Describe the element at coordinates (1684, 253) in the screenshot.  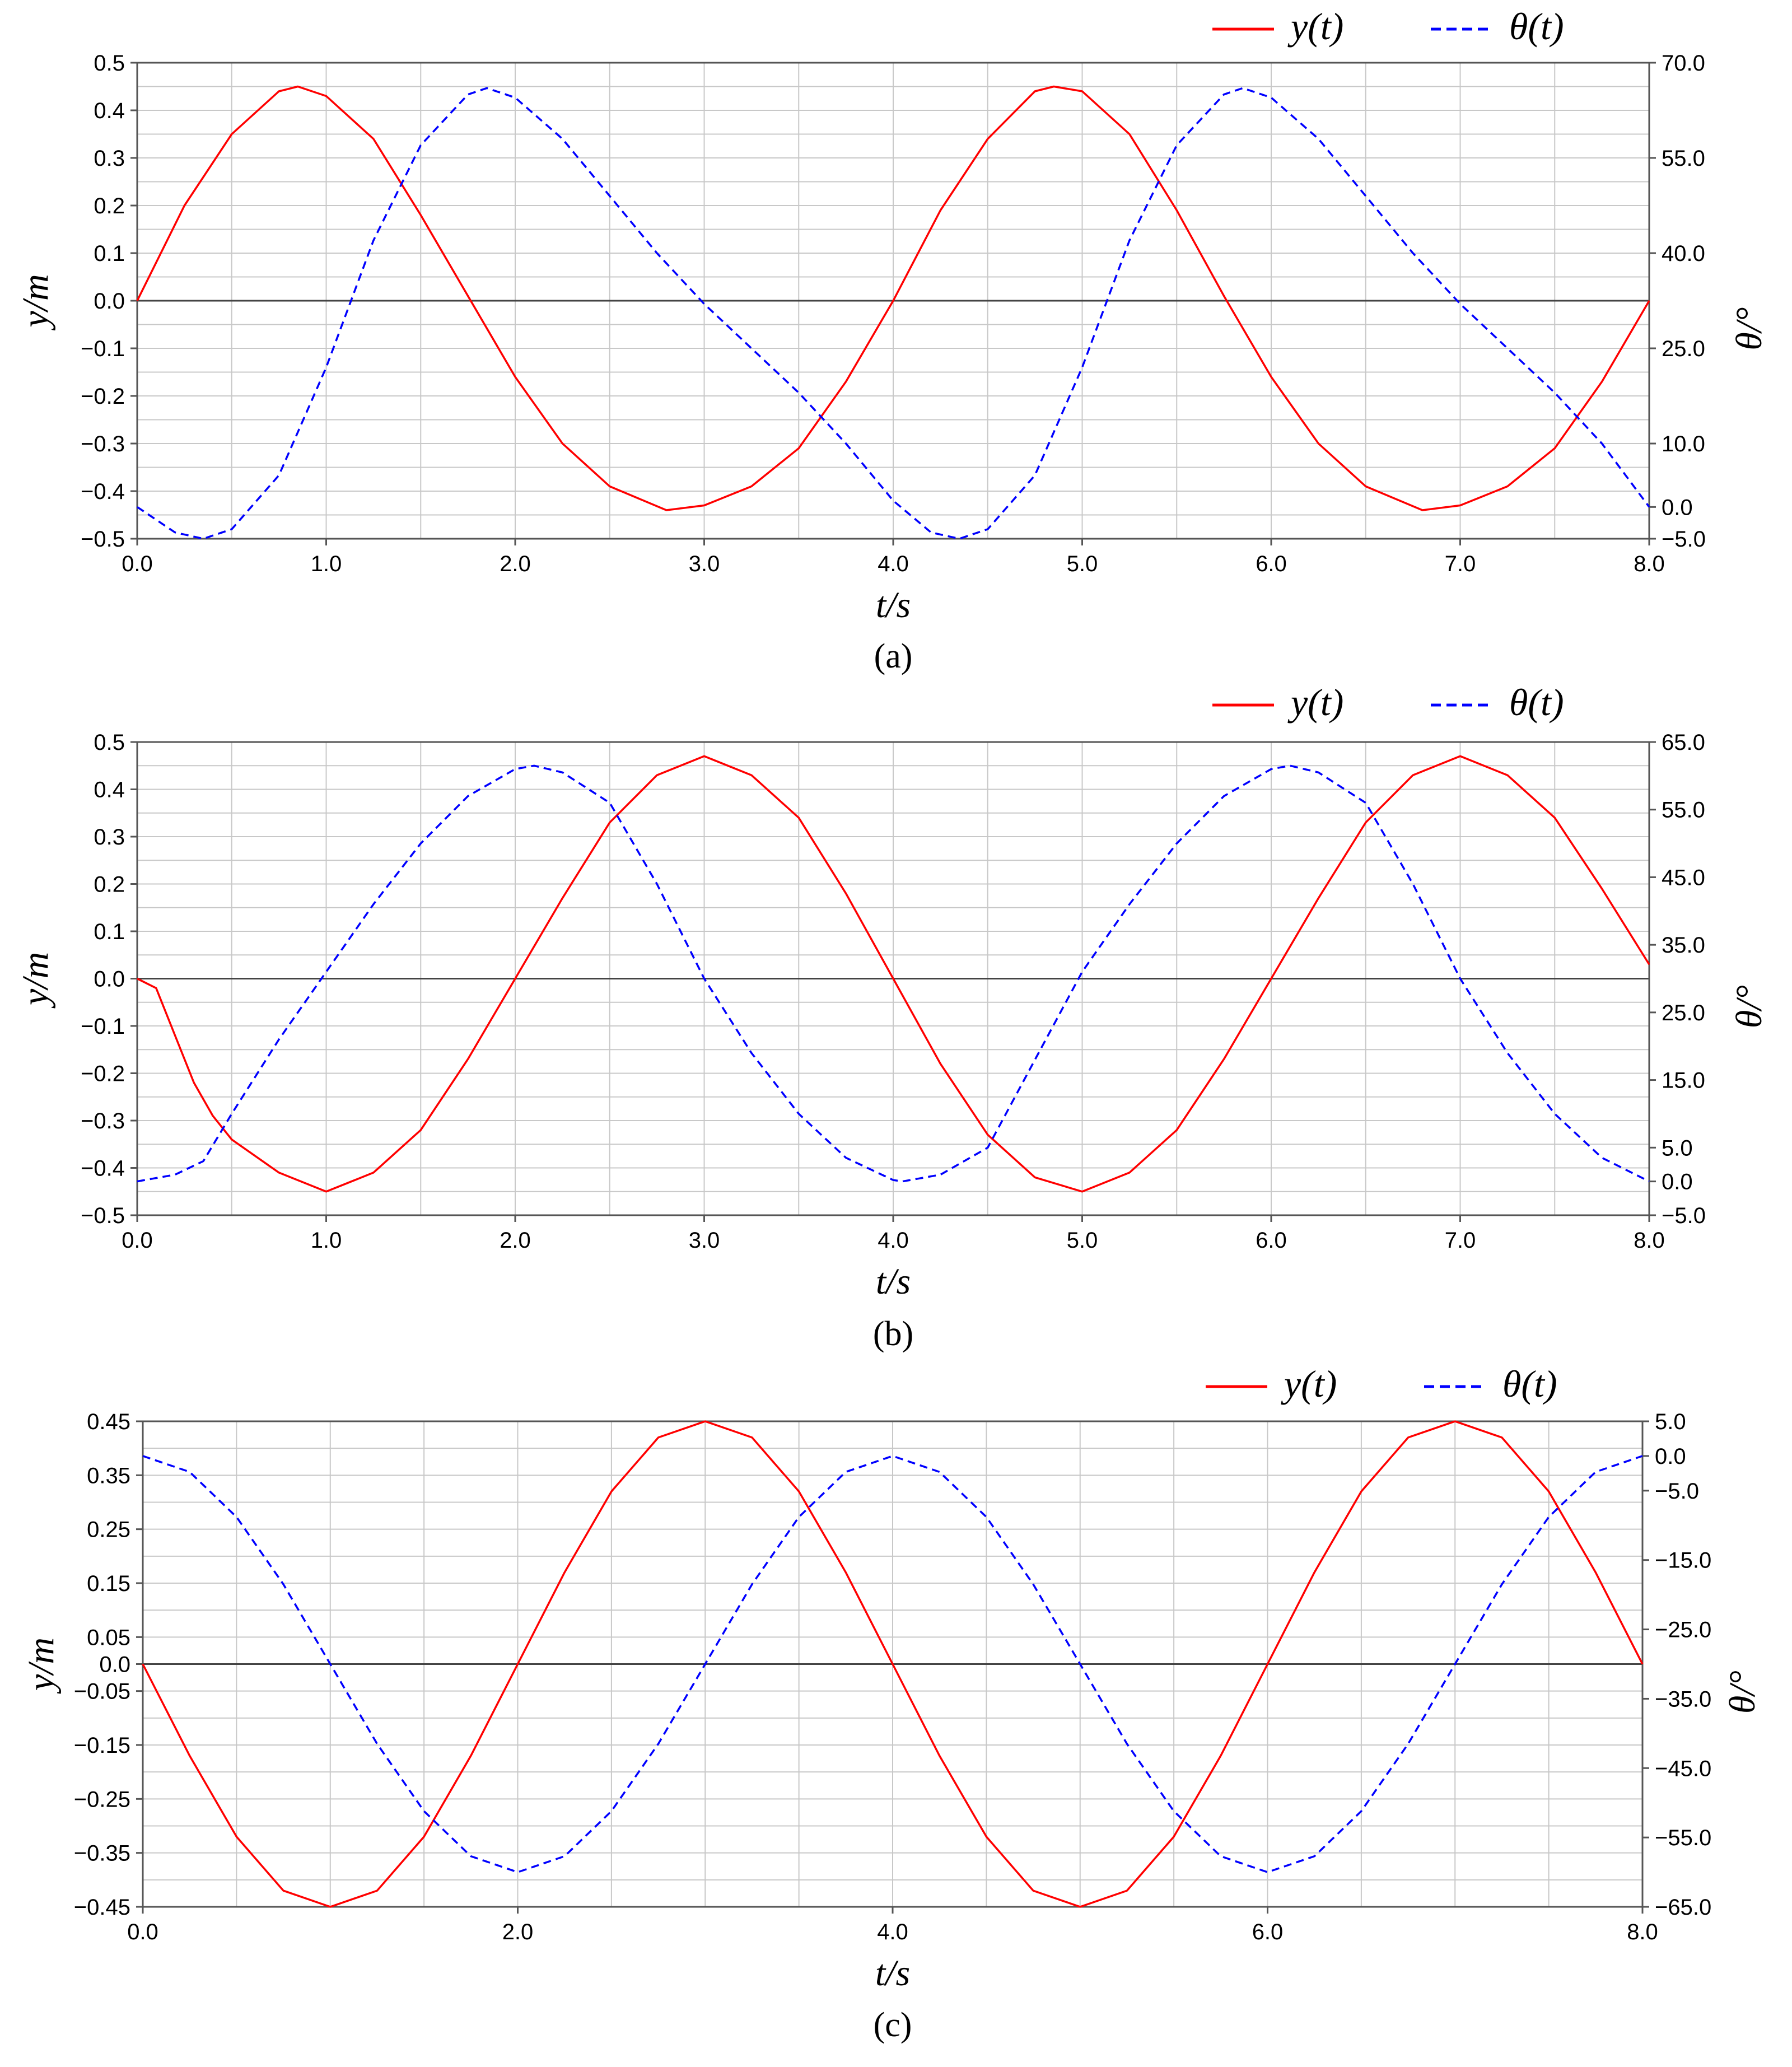
I see `right-y-tick-label: 40.0` at that location.